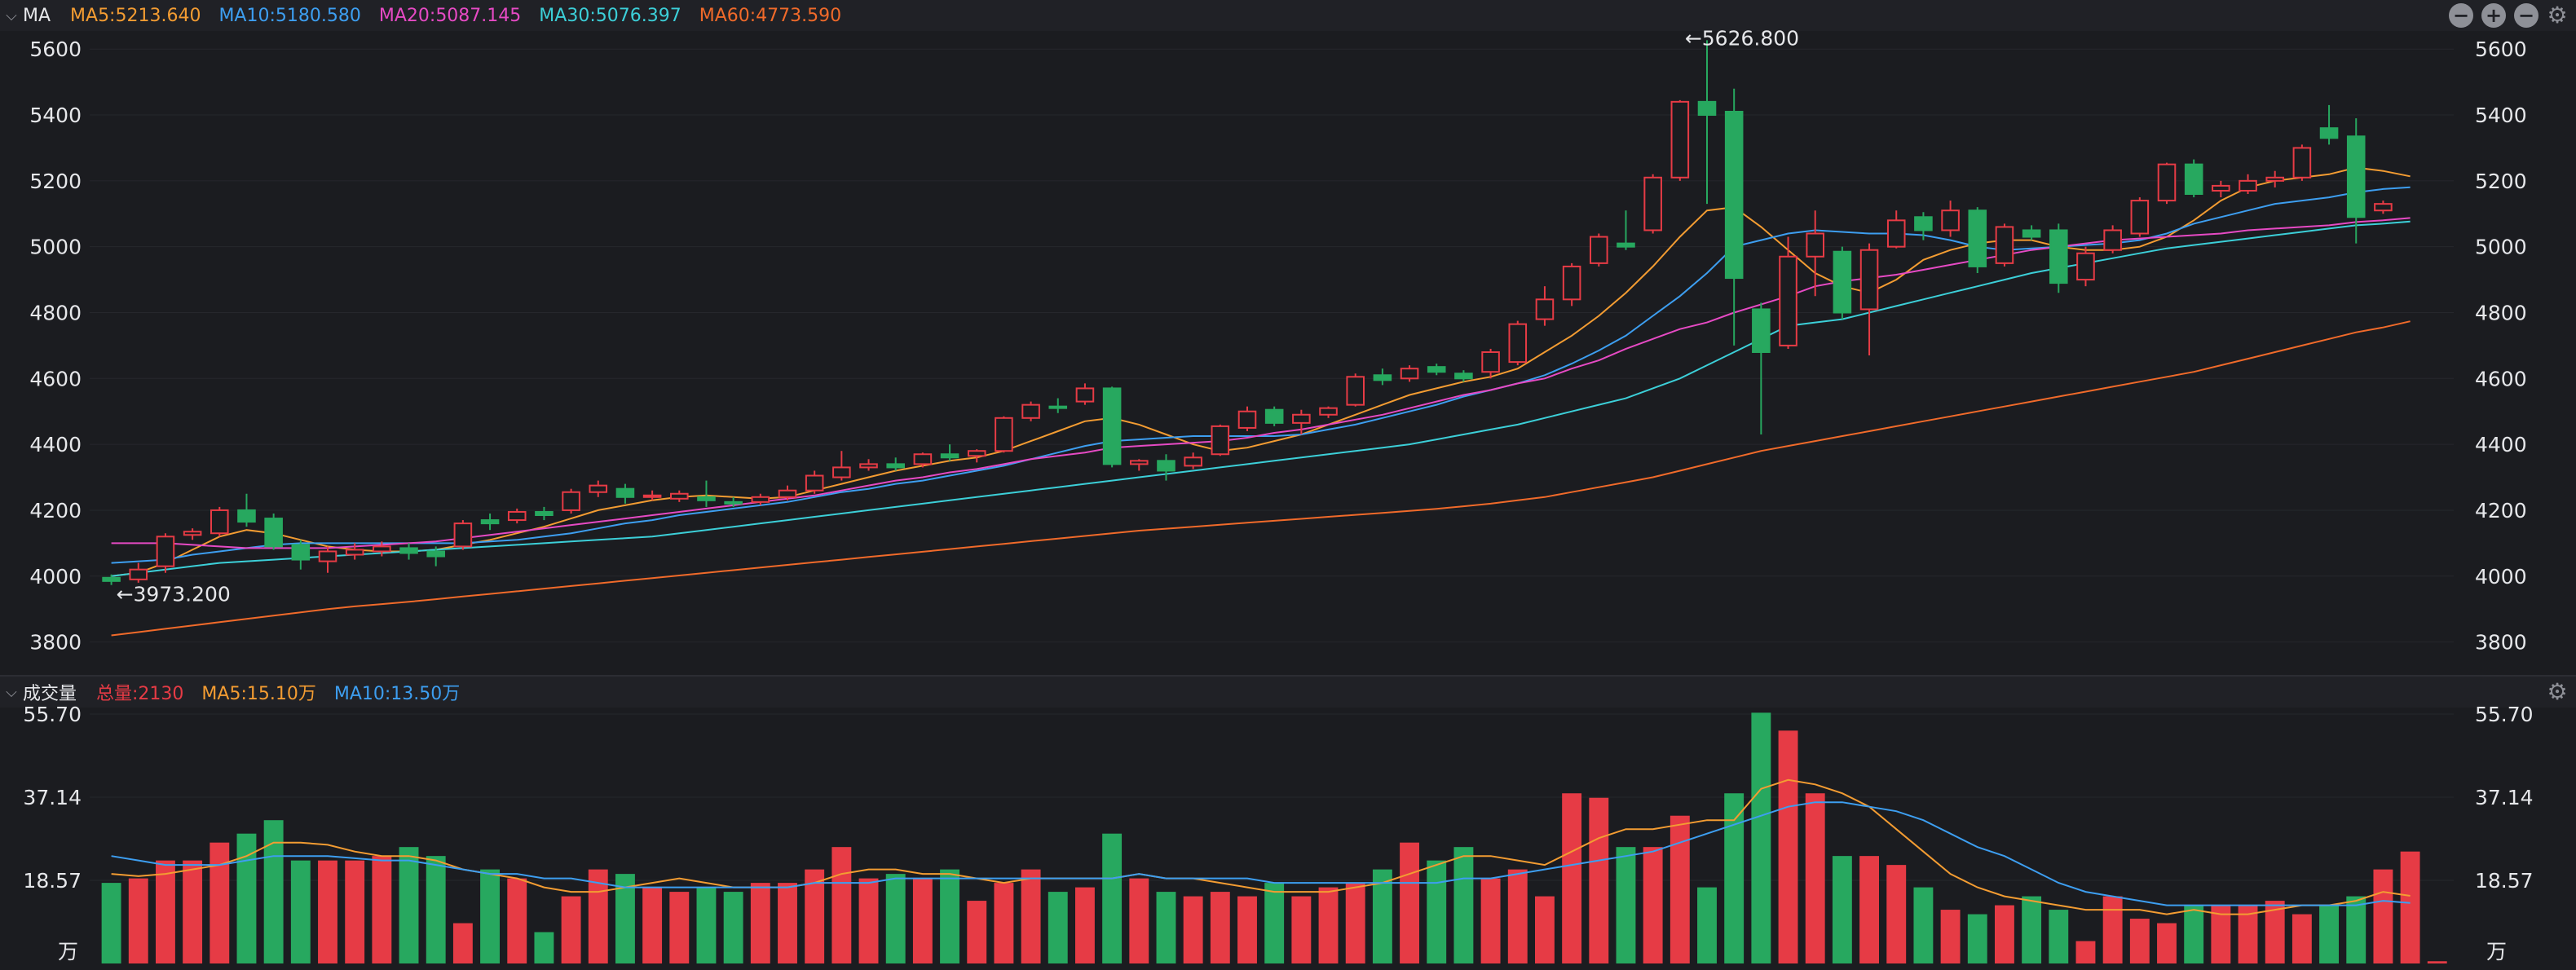  I want to click on price-tick-label-right: 5000, so click(2501, 248).